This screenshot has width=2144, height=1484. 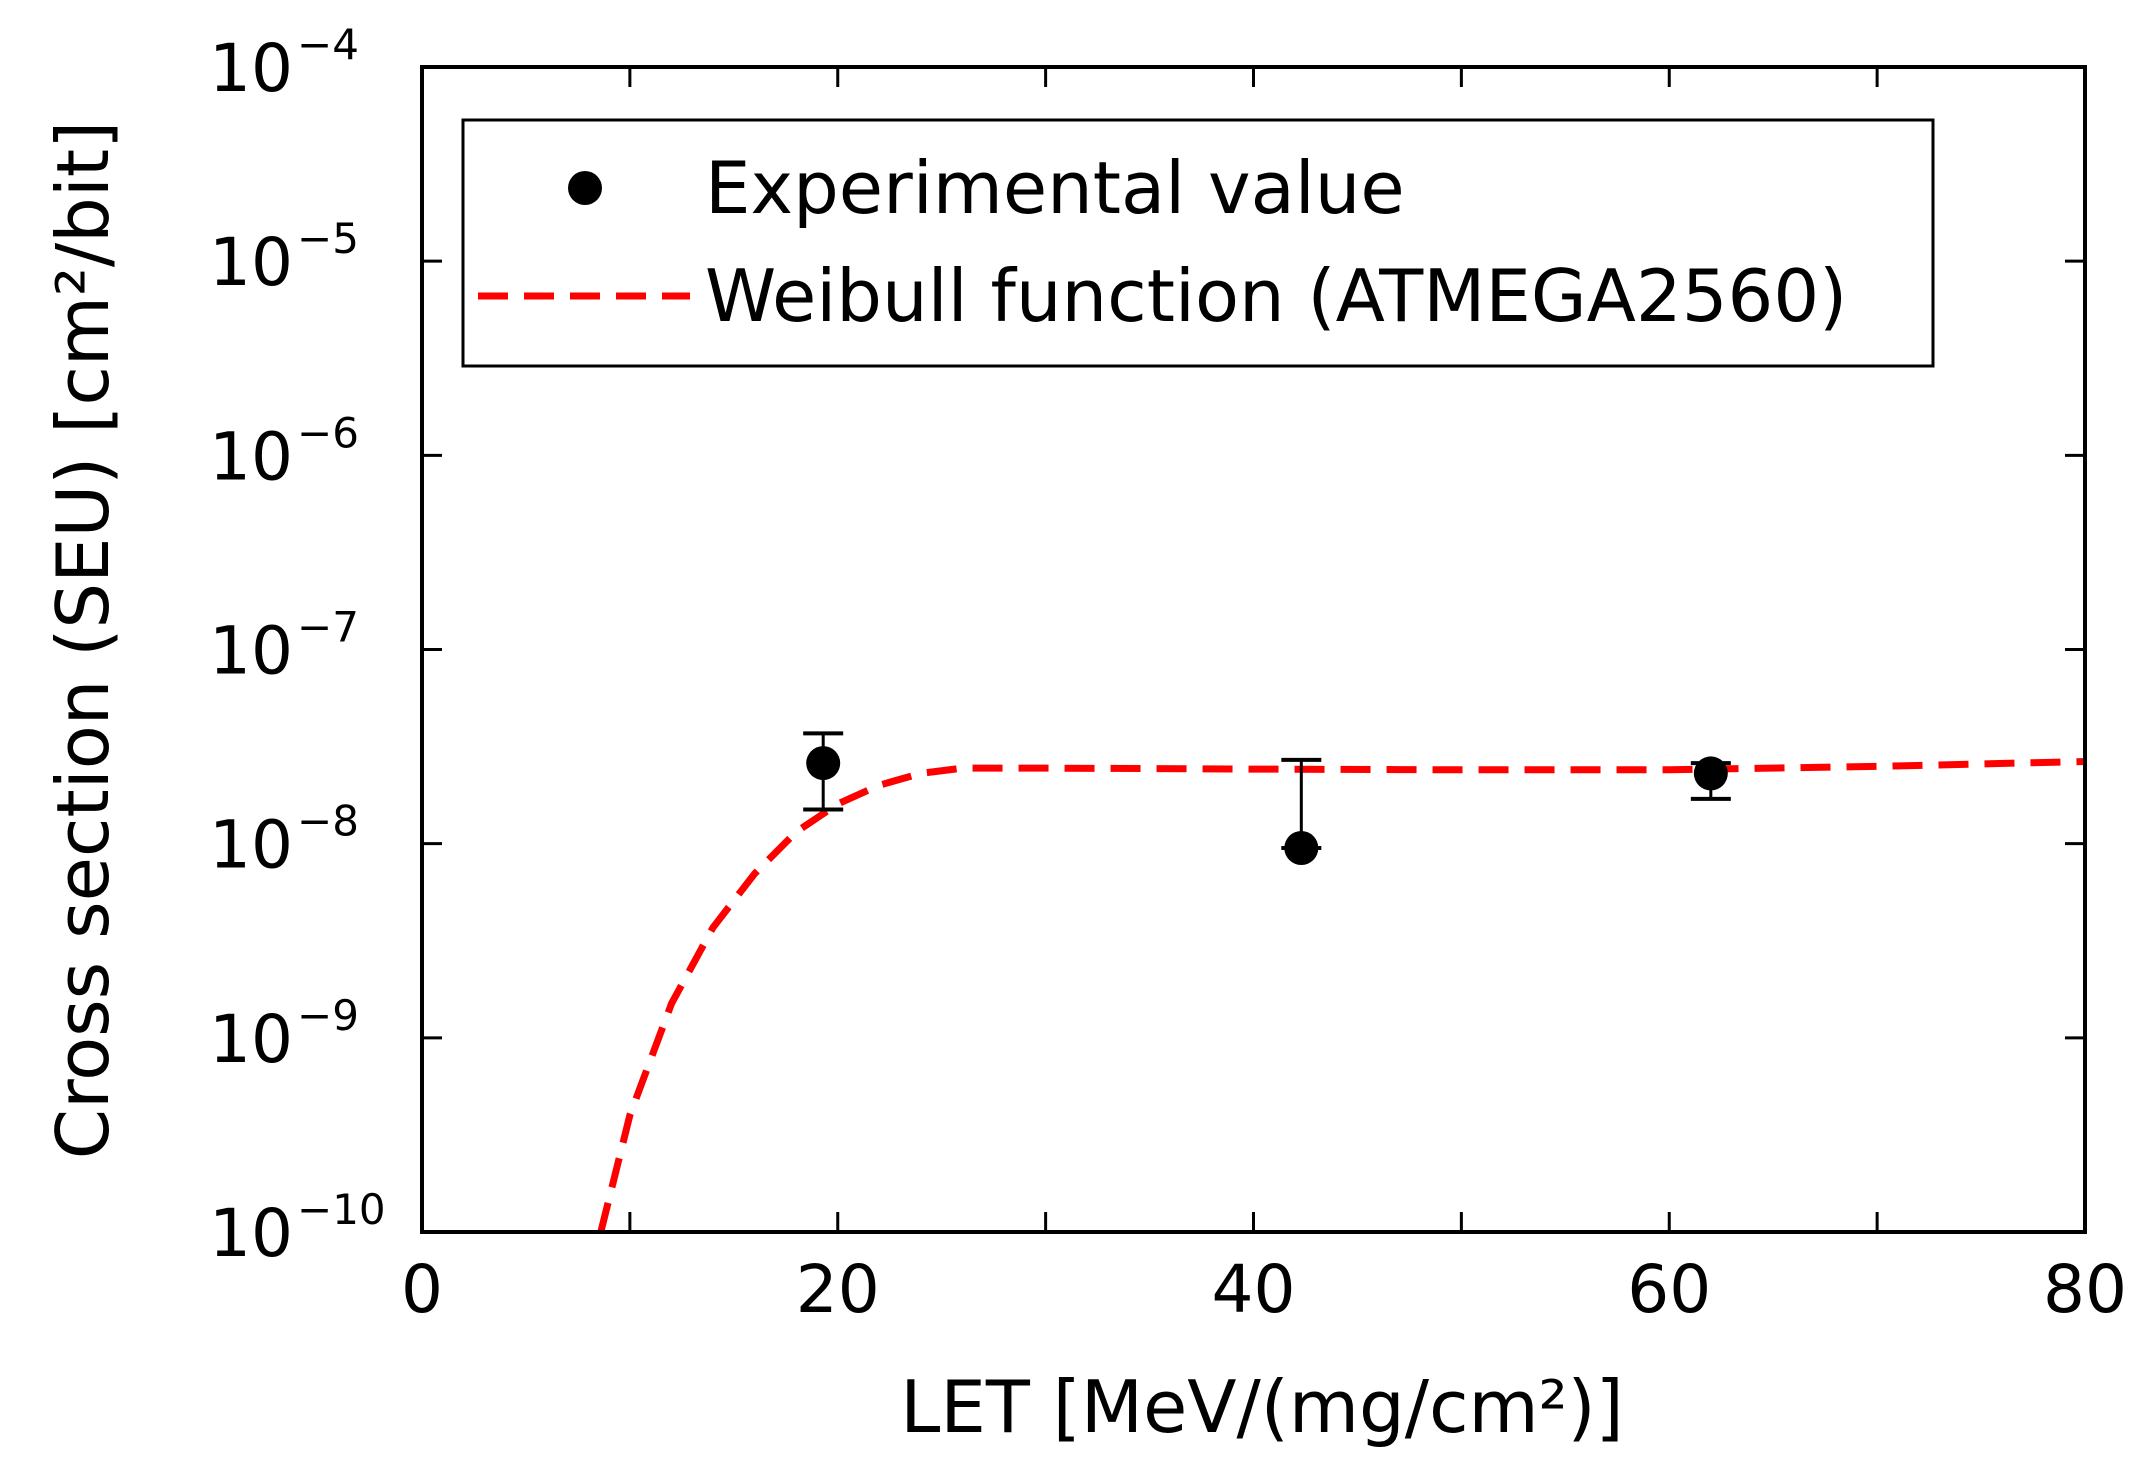 I want to click on y-tick-label: 10 −7, so click(x=284, y=646).